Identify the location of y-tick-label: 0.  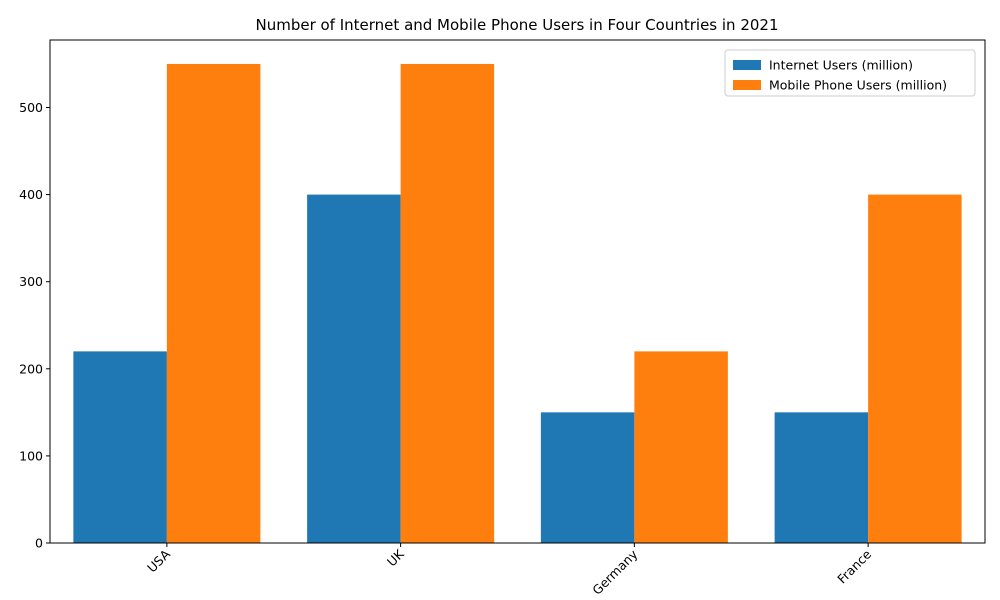
(39, 543).